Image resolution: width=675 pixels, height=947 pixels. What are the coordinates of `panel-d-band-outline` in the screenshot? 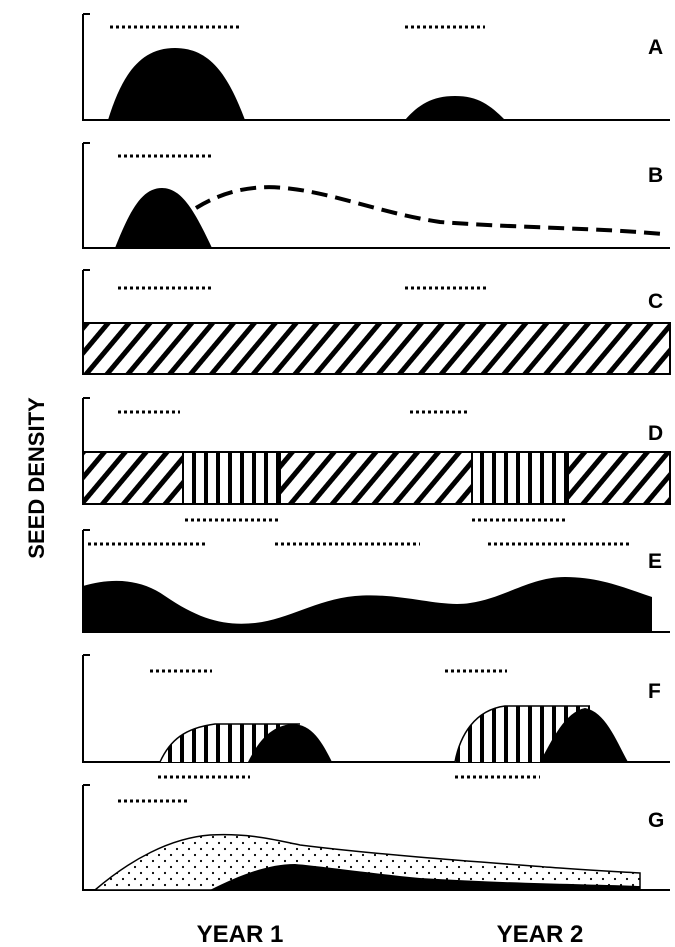 It's located at (376, 478).